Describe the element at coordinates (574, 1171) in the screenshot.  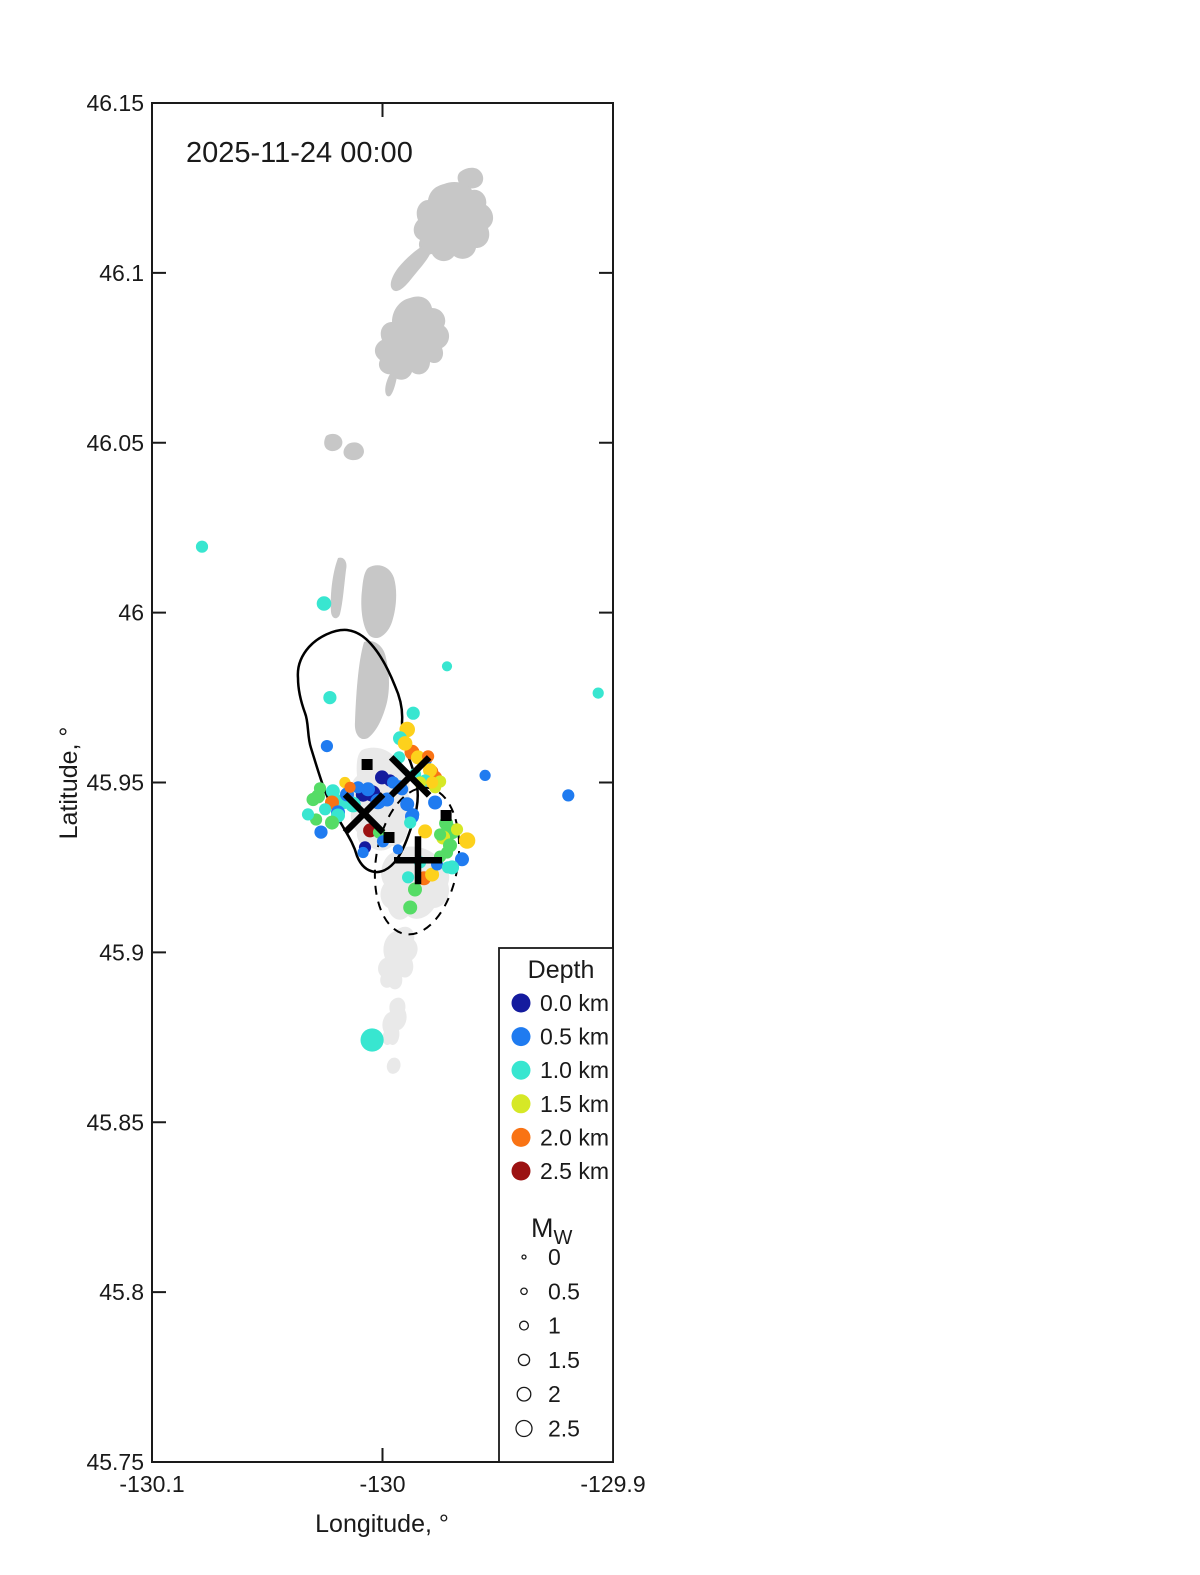
I see `legend-depth-label: 2.5 km` at that location.